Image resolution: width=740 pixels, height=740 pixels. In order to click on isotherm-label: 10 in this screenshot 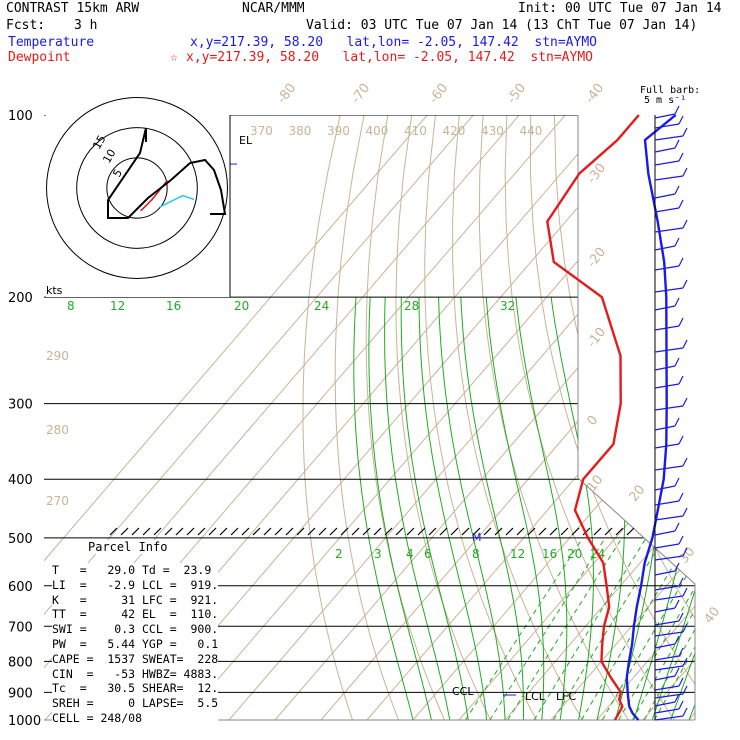, I will do `click(595, 483)`.